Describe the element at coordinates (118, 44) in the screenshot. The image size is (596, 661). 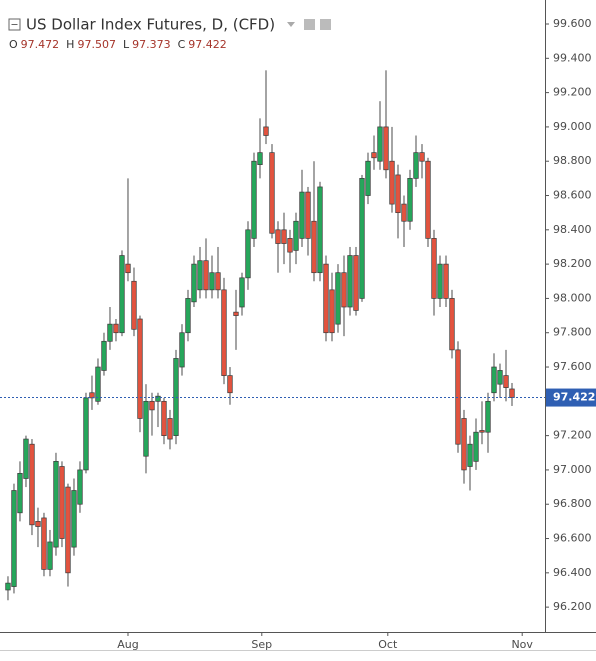
I see `ohlc-header: O 97.472 H 97.507 L 97.373 C 97.422` at that location.